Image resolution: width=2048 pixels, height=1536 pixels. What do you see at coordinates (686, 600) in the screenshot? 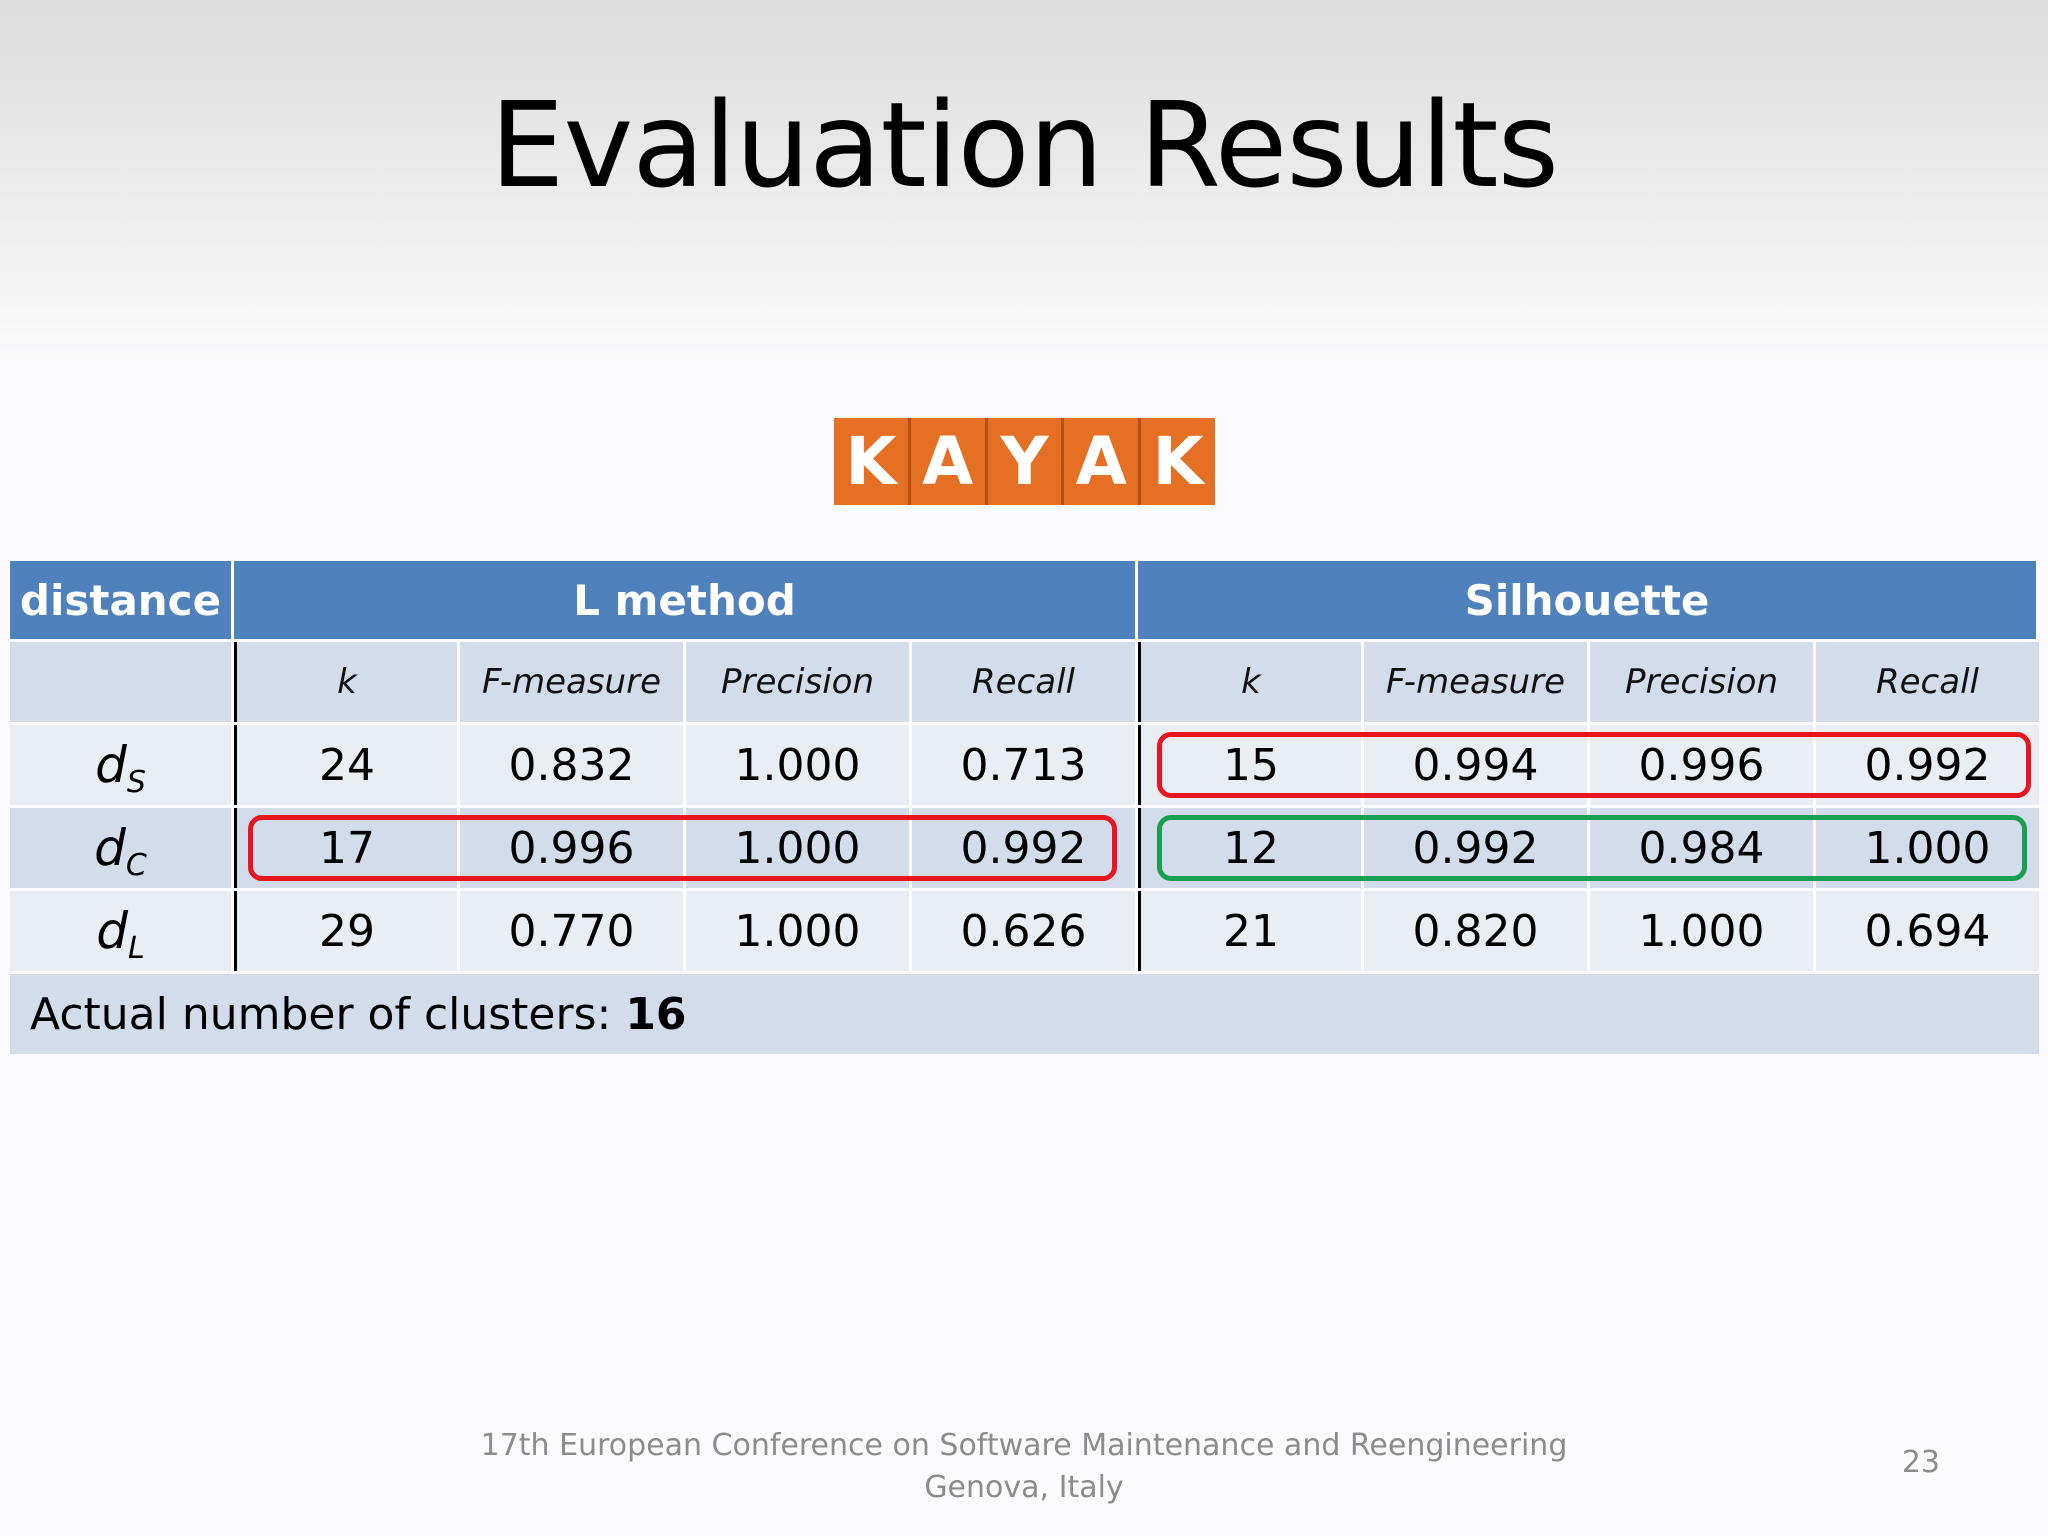
I see `header-l-method: L method` at bounding box center [686, 600].